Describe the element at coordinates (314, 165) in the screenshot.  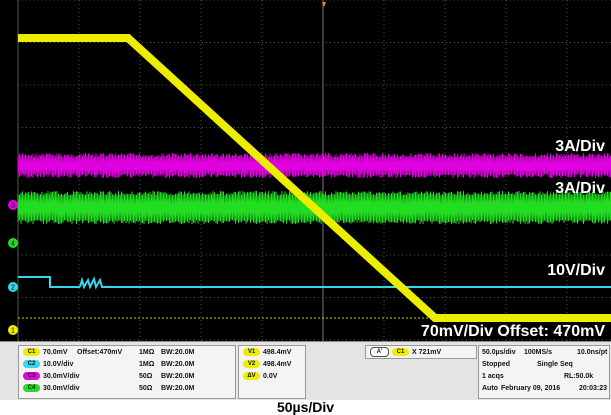
I see `noise-band` at that location.